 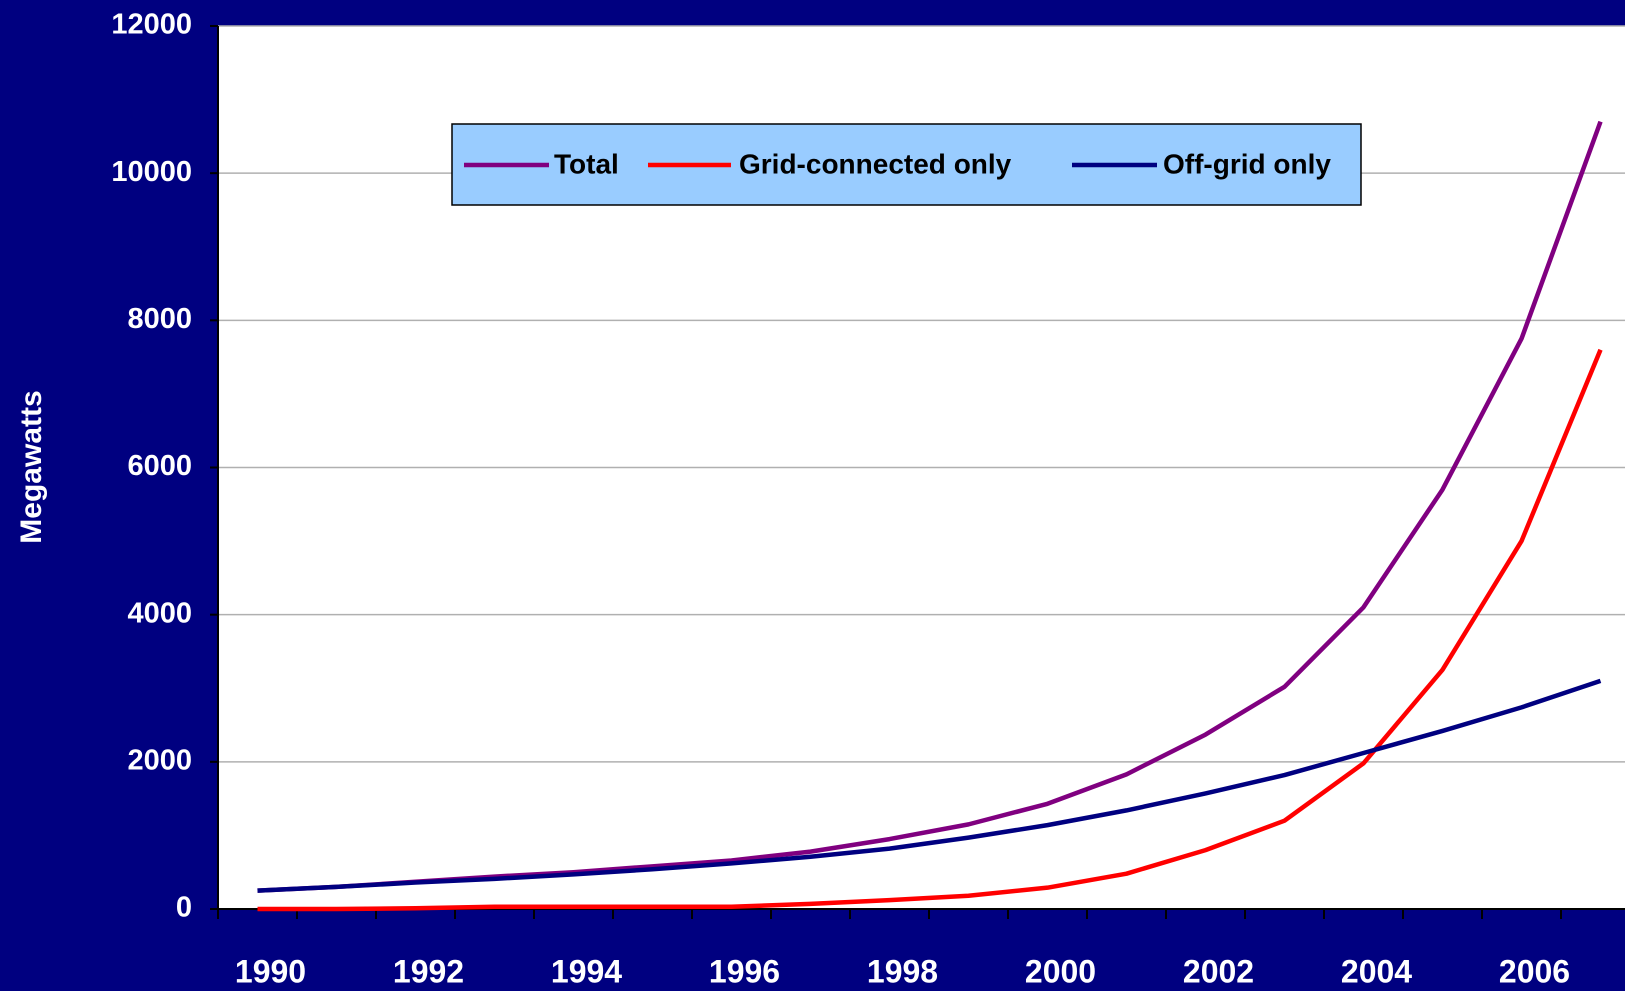 What do you see at coordinates (744, 971) in the screenshot?
I see `x-tick-label: 1996` at bounding box center [744, 971].